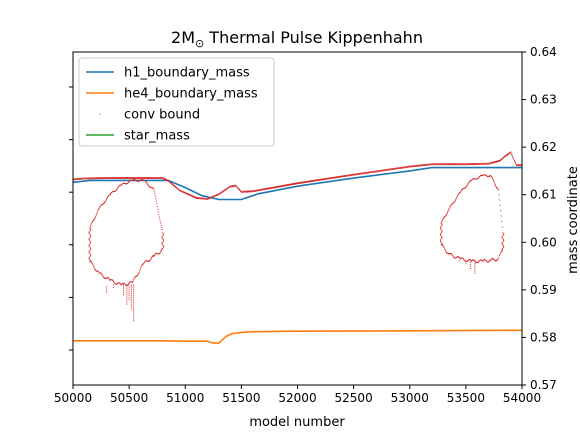  What do you see at coordinates (543, 100) in the screenshot?
I see `y-tick-label: 0.63` at bounding box center [543, 100].